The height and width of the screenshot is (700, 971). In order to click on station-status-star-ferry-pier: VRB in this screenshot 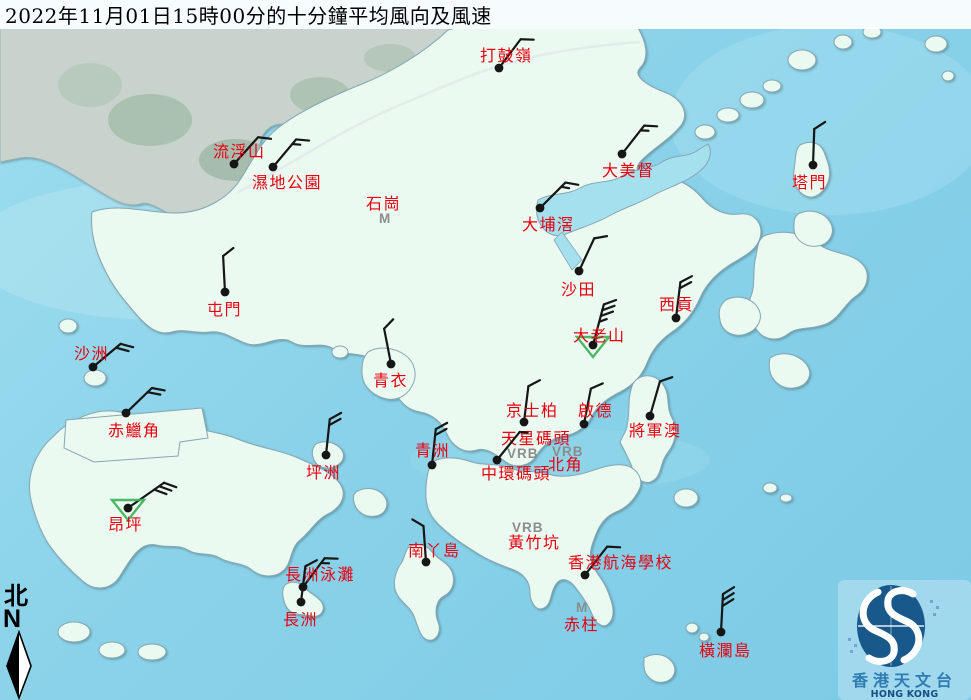, I will do `click(523, 453)`.